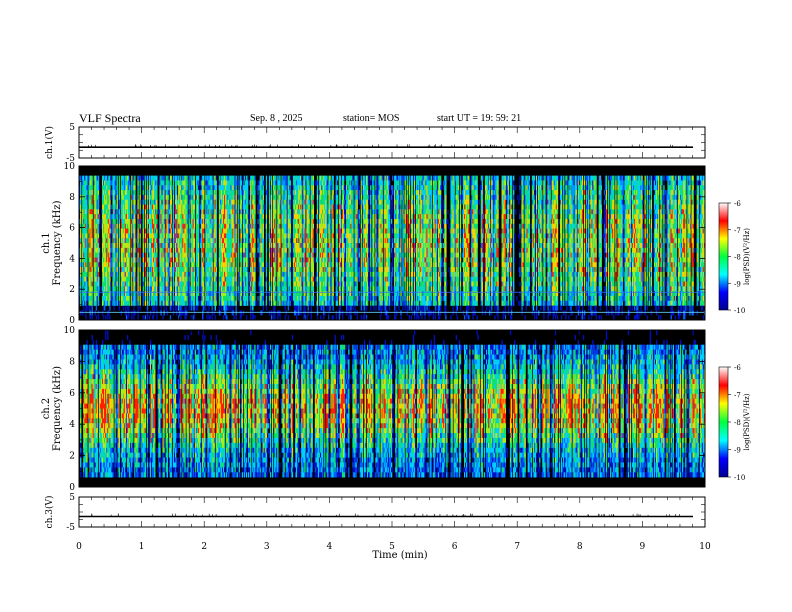 The width and height of the screenshot is (792, 612). Describe the element at coordinates (399, 555) in the screenshot. I see `x-axis-label: Time (min)` at that location.